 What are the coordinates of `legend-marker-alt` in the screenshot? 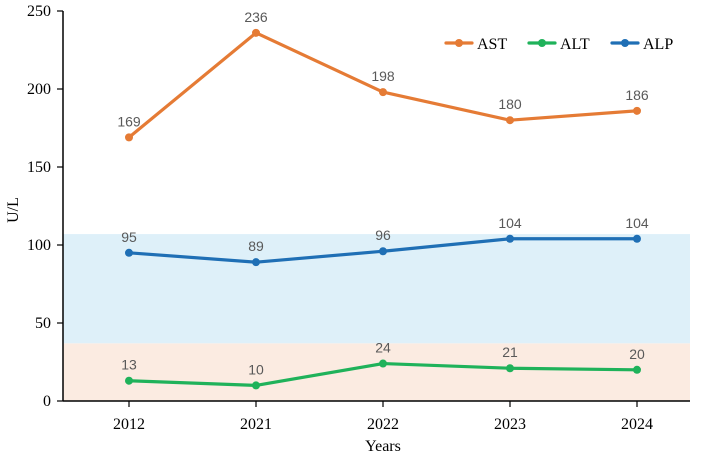 It's located at (542, 43).